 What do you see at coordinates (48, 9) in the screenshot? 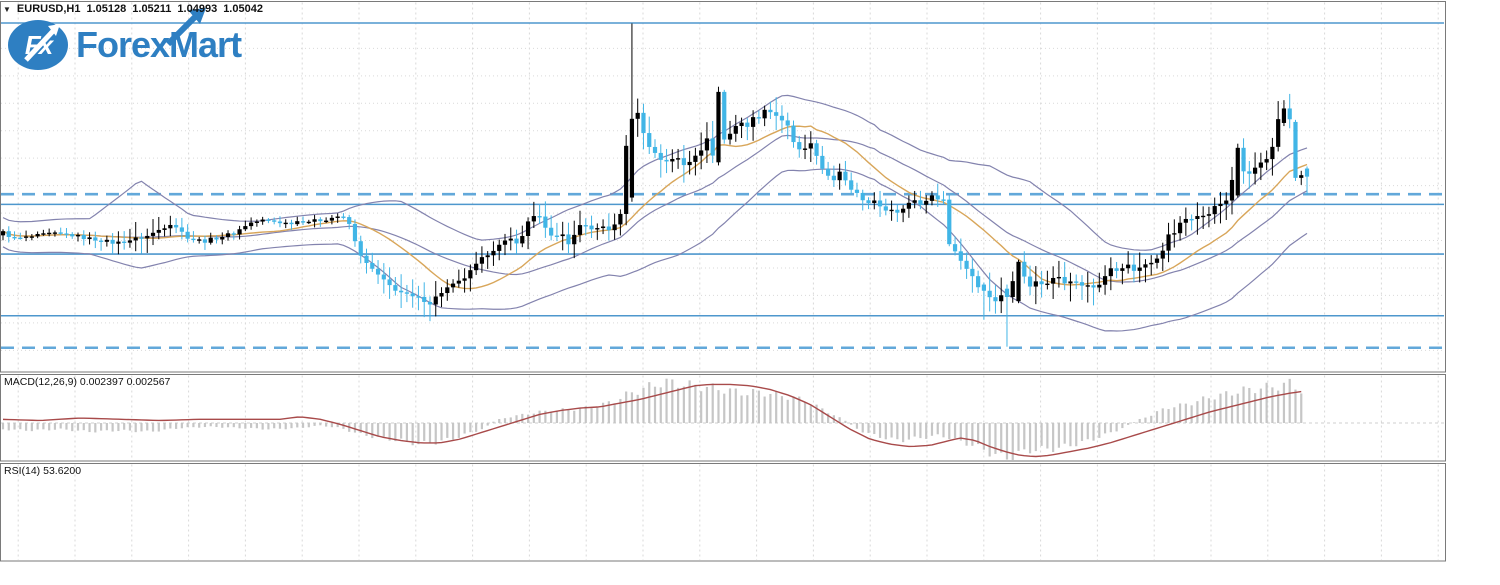
I see `symbol-label: EURUSD,H1` at bounding box center [48, 9].